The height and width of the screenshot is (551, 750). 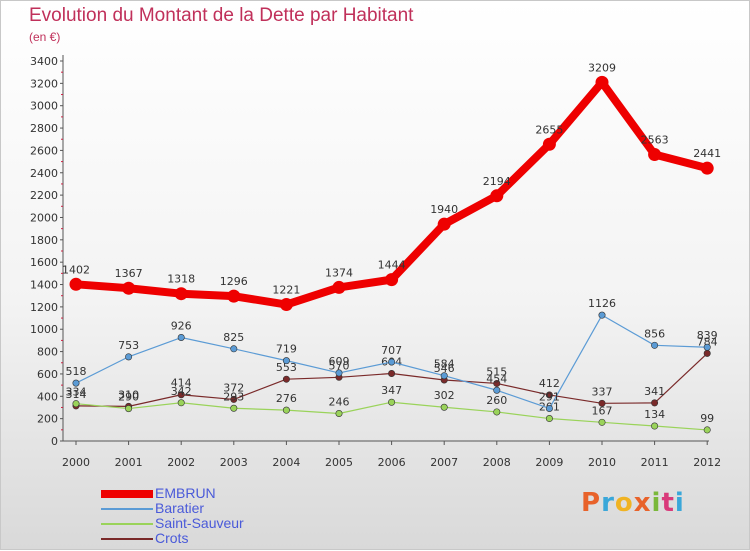 I want to click on data-label: 347, so click(x=391, y=390).